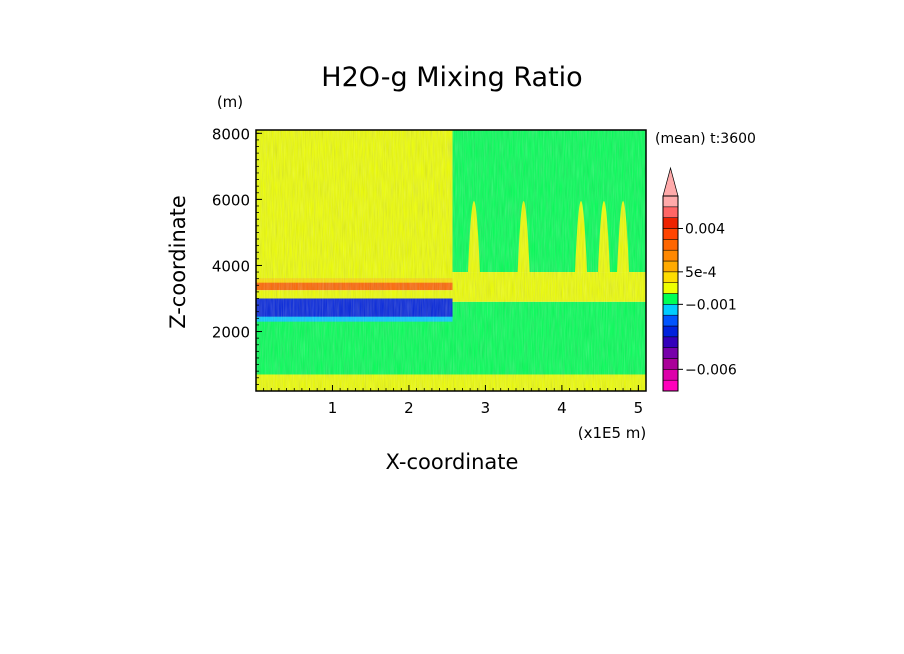  What do you see at coordinates (409, 408) in the screenshot?
I see `x-tick-label: 2` at bounding box center [409, 408].